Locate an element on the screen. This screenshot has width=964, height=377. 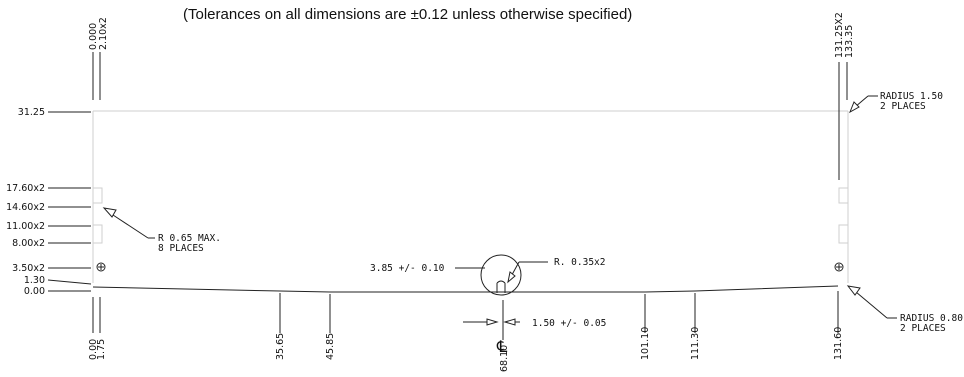
top-left-dimension-lines is located at coordinates (96, 76).